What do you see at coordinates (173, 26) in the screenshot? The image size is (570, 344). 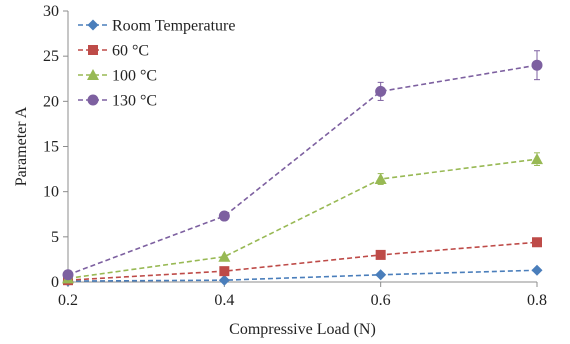 I see `legend-label: Room Temperature` at bounding box center [173, 26].